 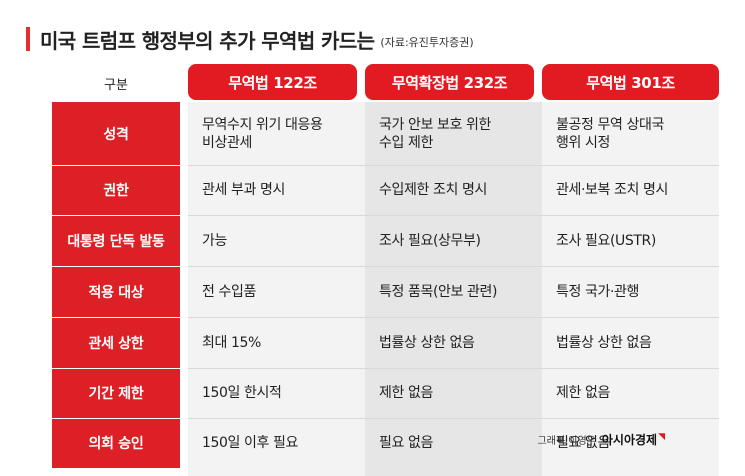 What do you see at coordinates (116, 133) in the screenshot?
I see `row-label: 성격` at bounding box center [116, 133].